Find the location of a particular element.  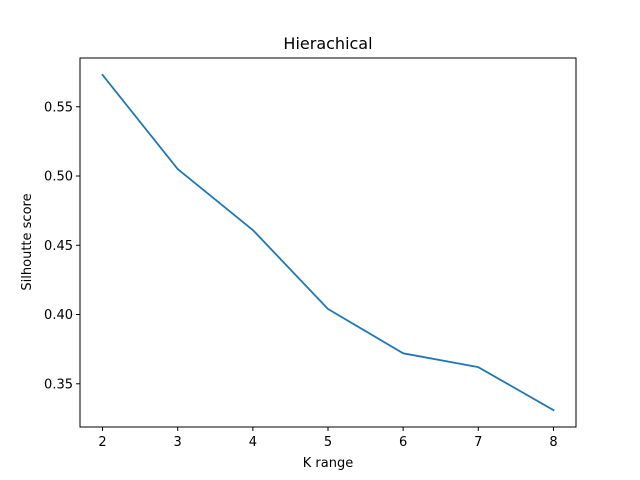

y-axis-label: Silhoutte score is located at coordinates (27, 241).